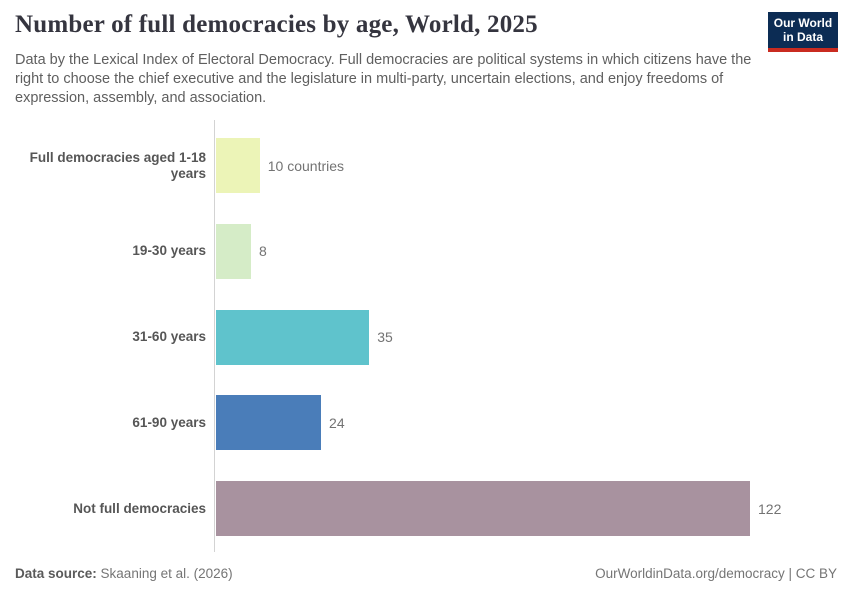 The image size is (850, 600). I want to click on chart-row: Not full democracies 122, so click(425, 508).